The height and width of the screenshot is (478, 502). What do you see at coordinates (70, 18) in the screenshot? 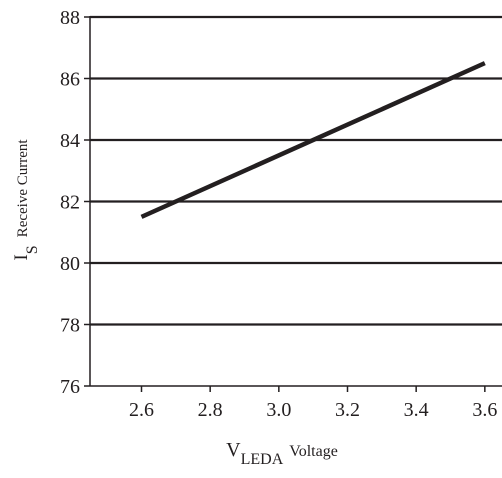
I see `y-tick-label: 88` at bounding box center [70, 18].